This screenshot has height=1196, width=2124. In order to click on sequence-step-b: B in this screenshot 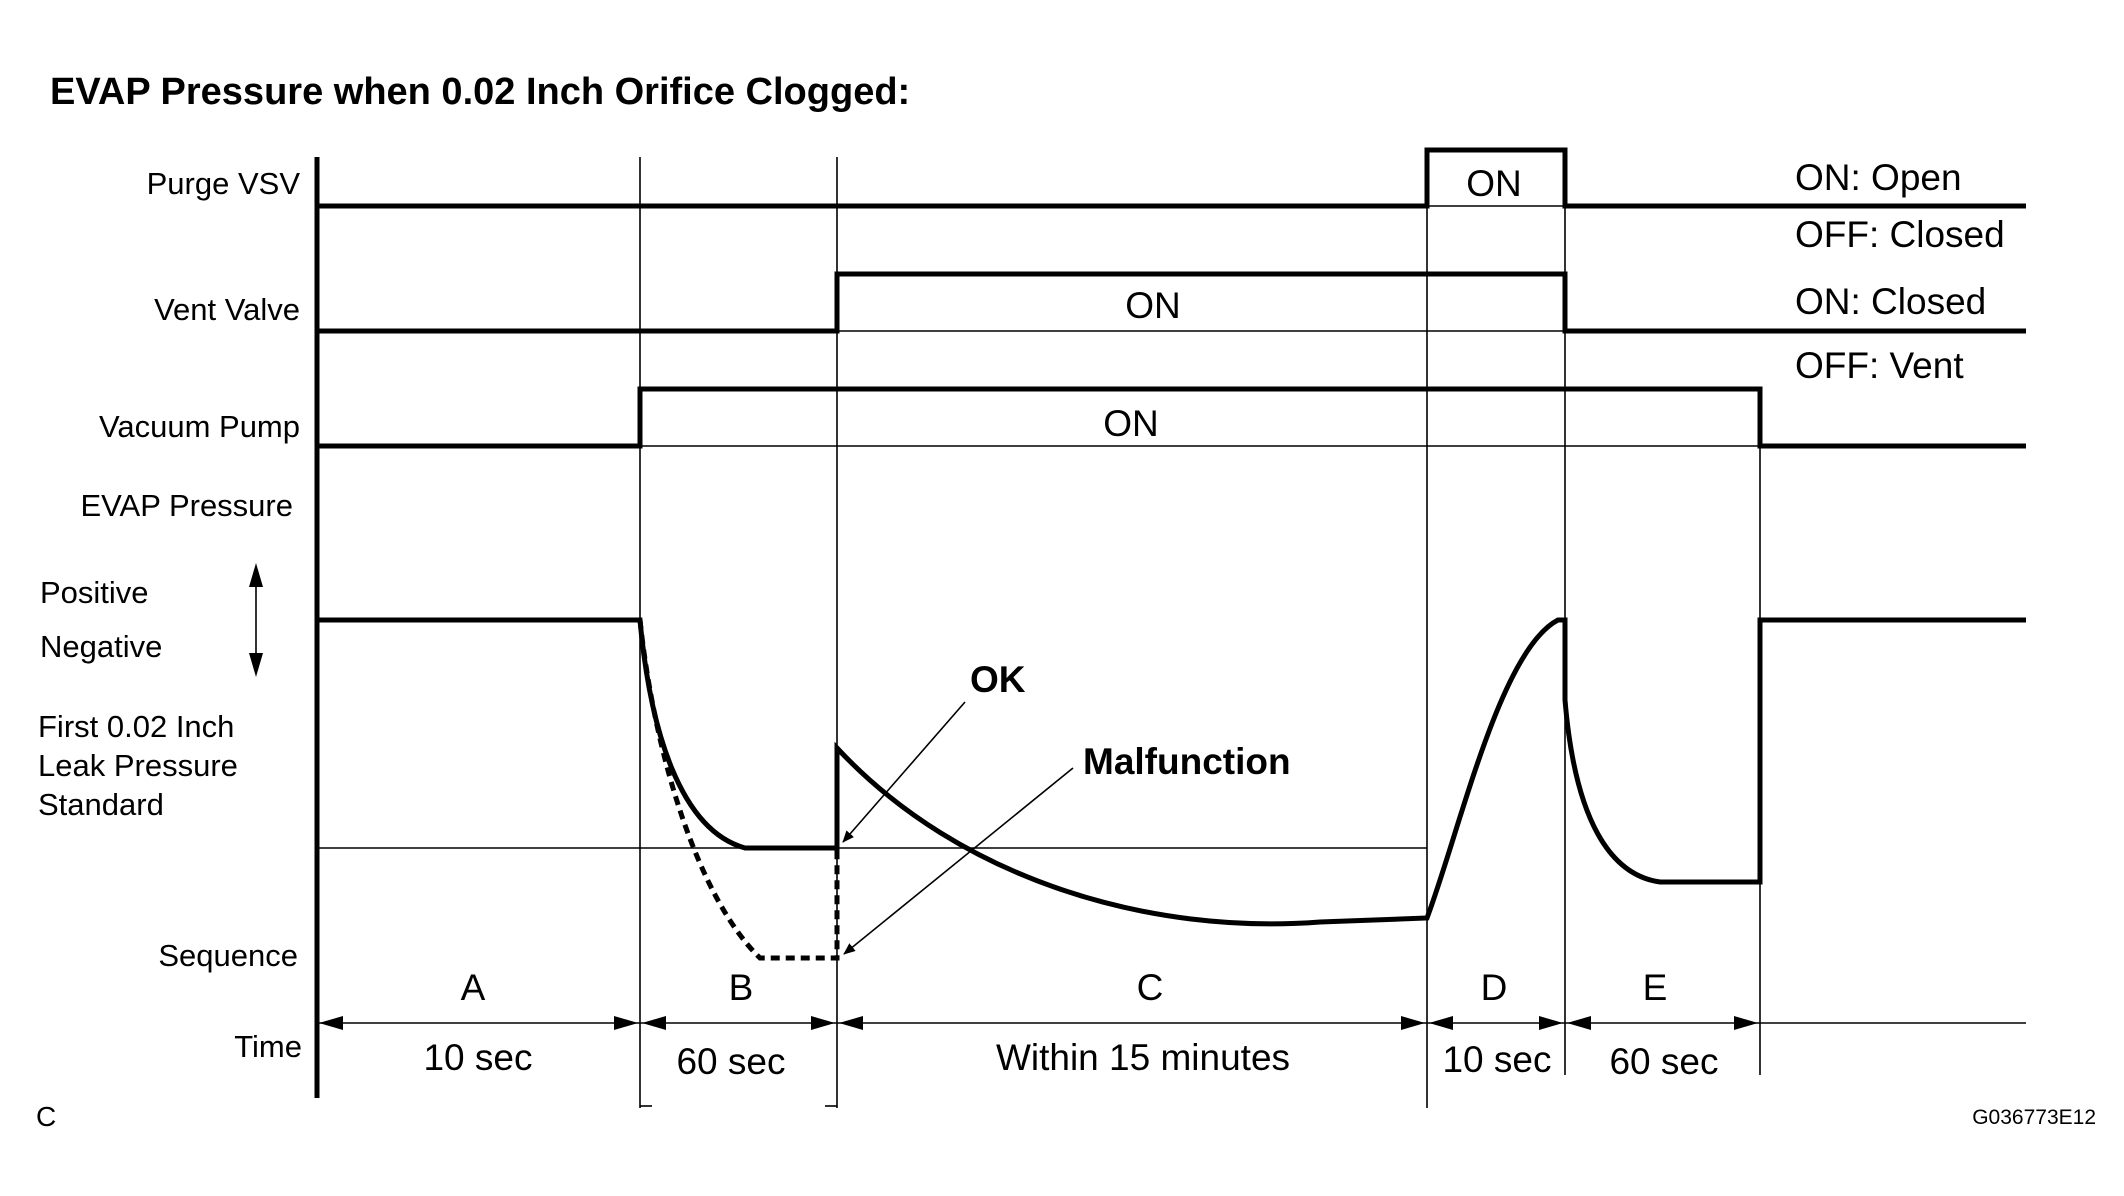, I will do `click(741, 987)`.